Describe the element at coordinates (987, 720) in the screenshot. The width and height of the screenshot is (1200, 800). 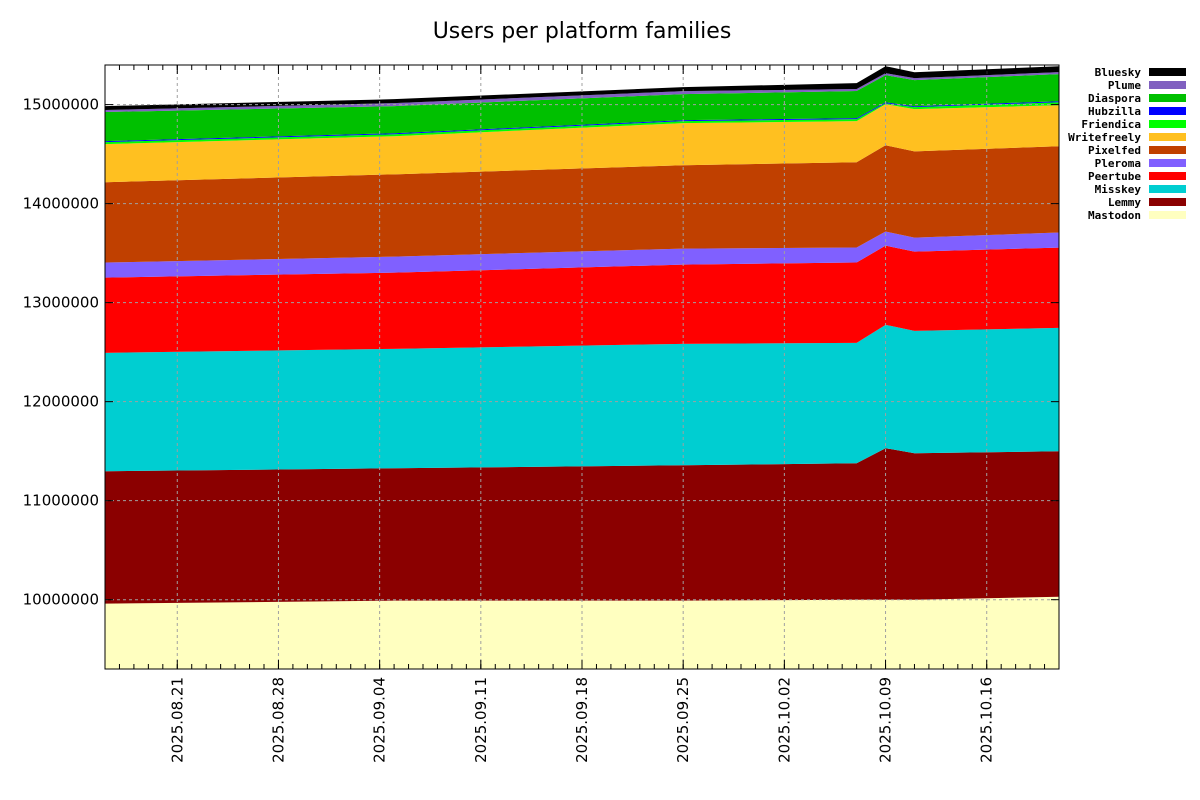
I see `x-tick-label: 2025.10.16` at that location.